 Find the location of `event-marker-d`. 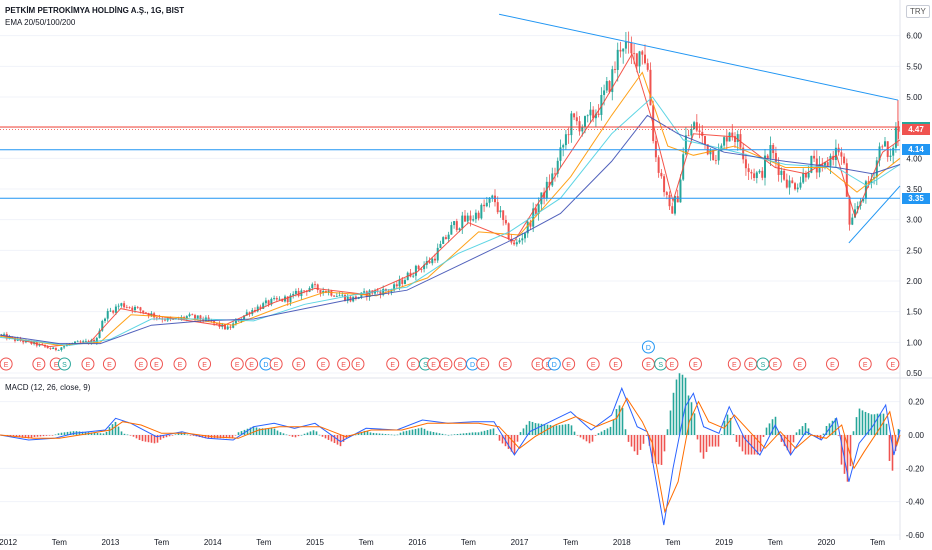

event-marker-d is located at coordinates (554, 364).